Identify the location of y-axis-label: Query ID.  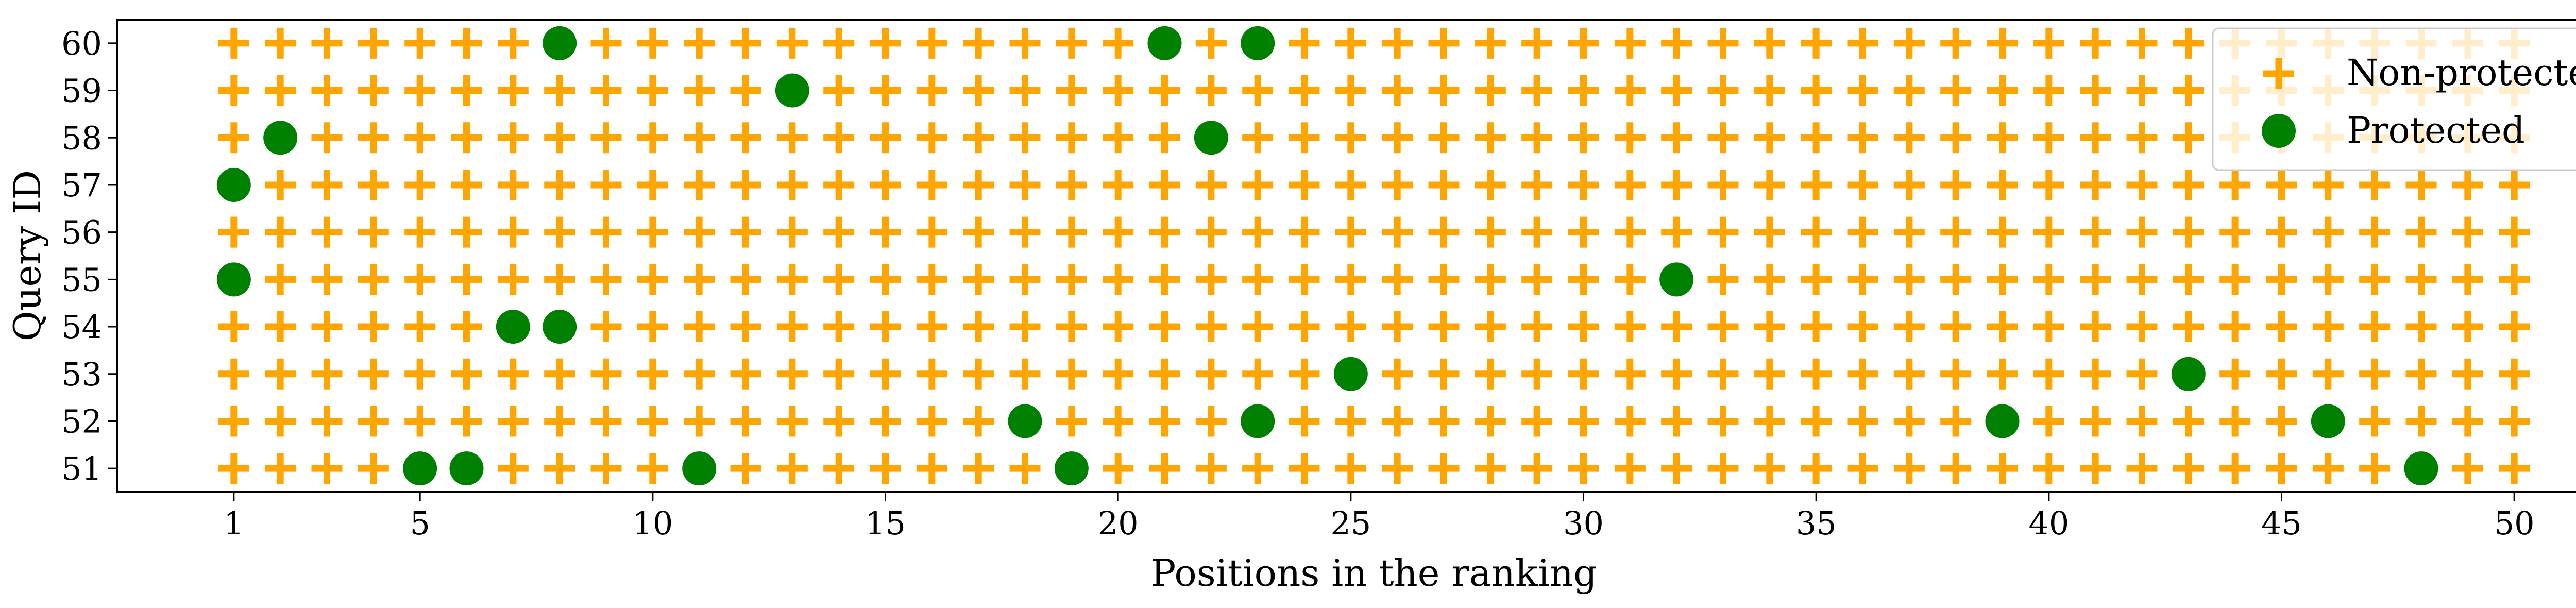
(27, 256).